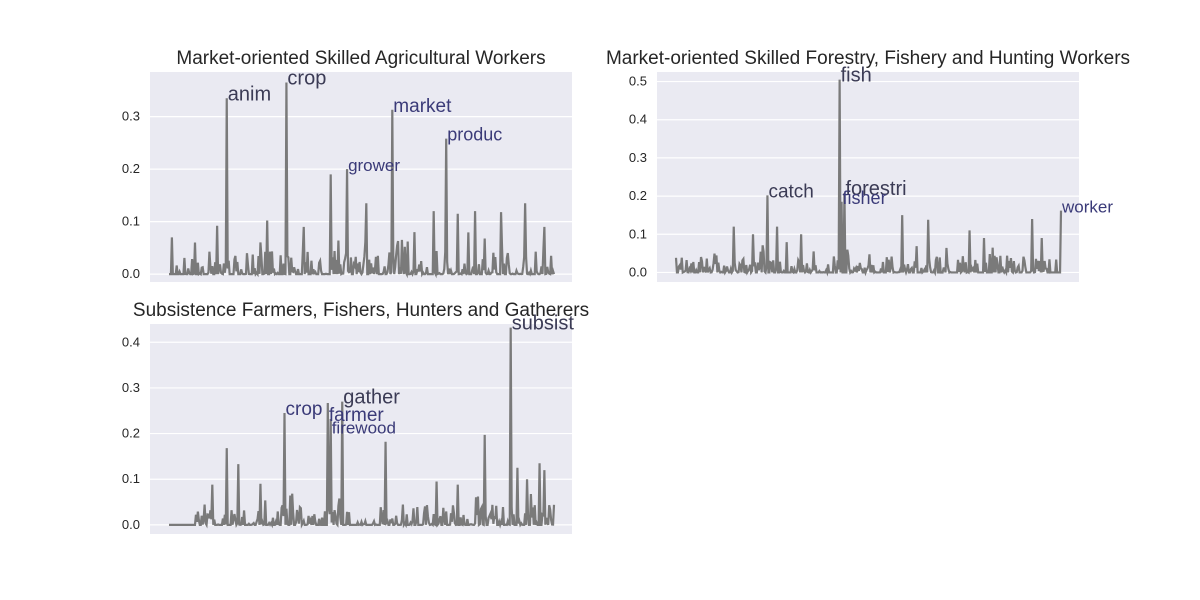 The image size is (1200, 600). I want to click on peak-label: fisher, so click(865, 198).